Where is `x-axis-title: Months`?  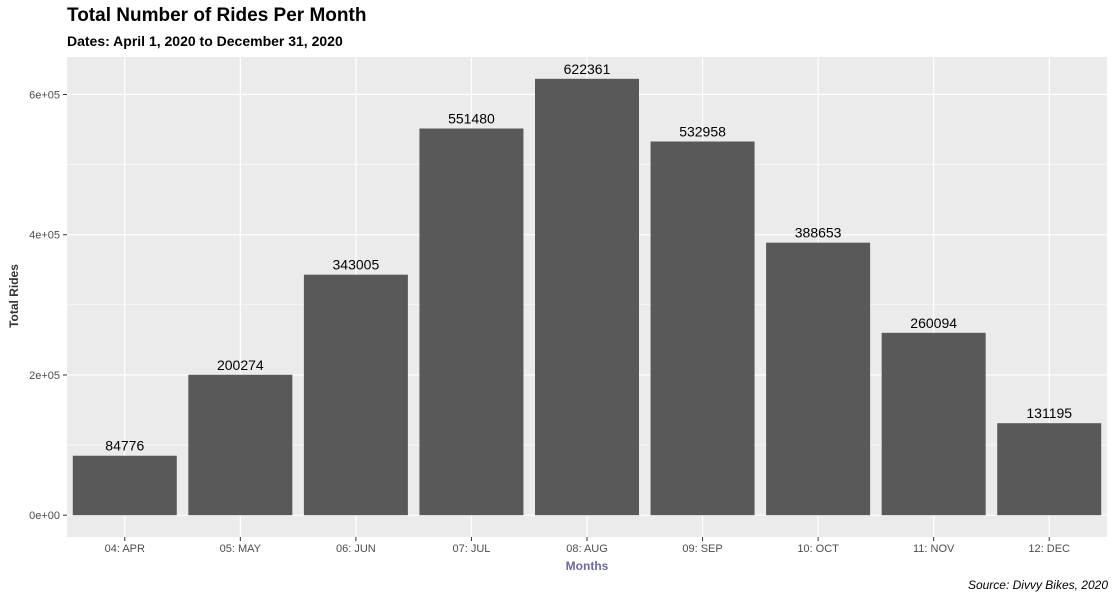 x-axis-title: Months is located at coordinates (587, 566).